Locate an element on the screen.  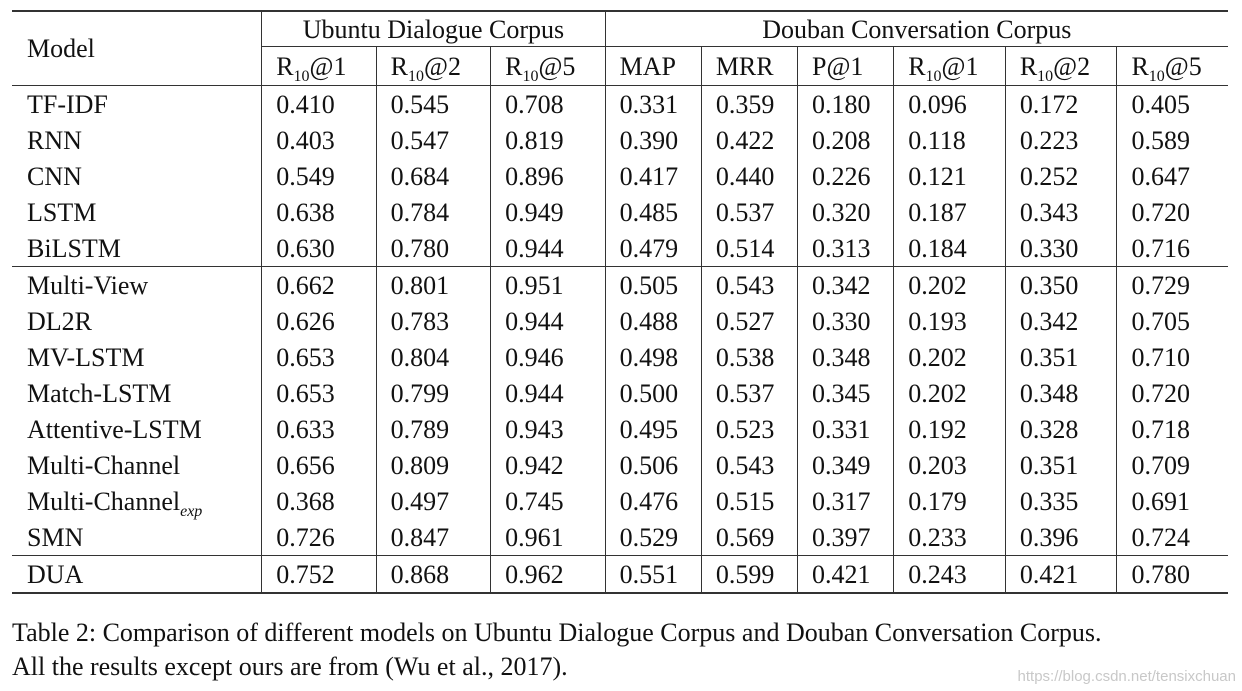
model-name-cell: LSTM is located at coordinates (62, 212).